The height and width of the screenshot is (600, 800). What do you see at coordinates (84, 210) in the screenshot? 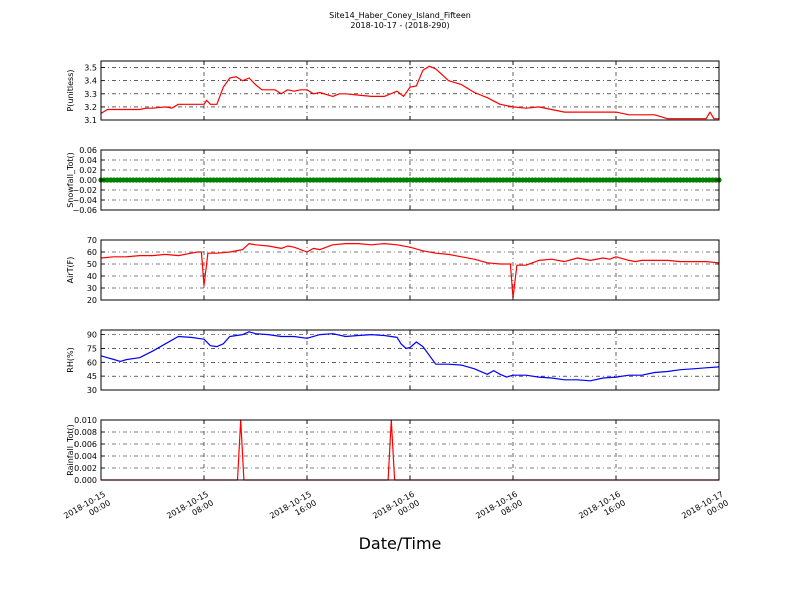
I see `y-tick-label: −0.06` at bounding box center [84, 210].